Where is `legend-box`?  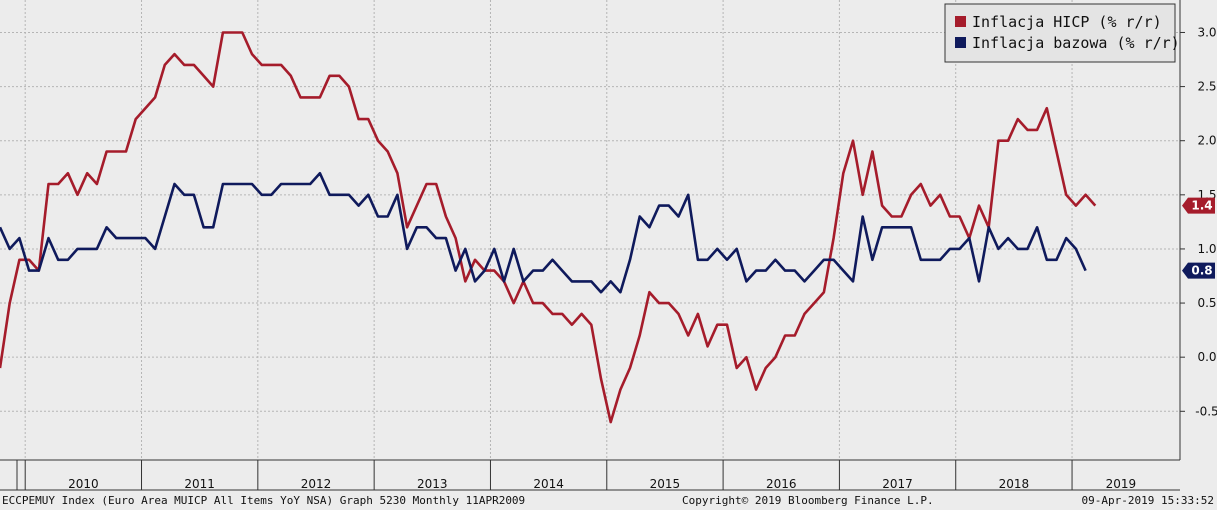 legend-box is located at coordinates (1060, 33).